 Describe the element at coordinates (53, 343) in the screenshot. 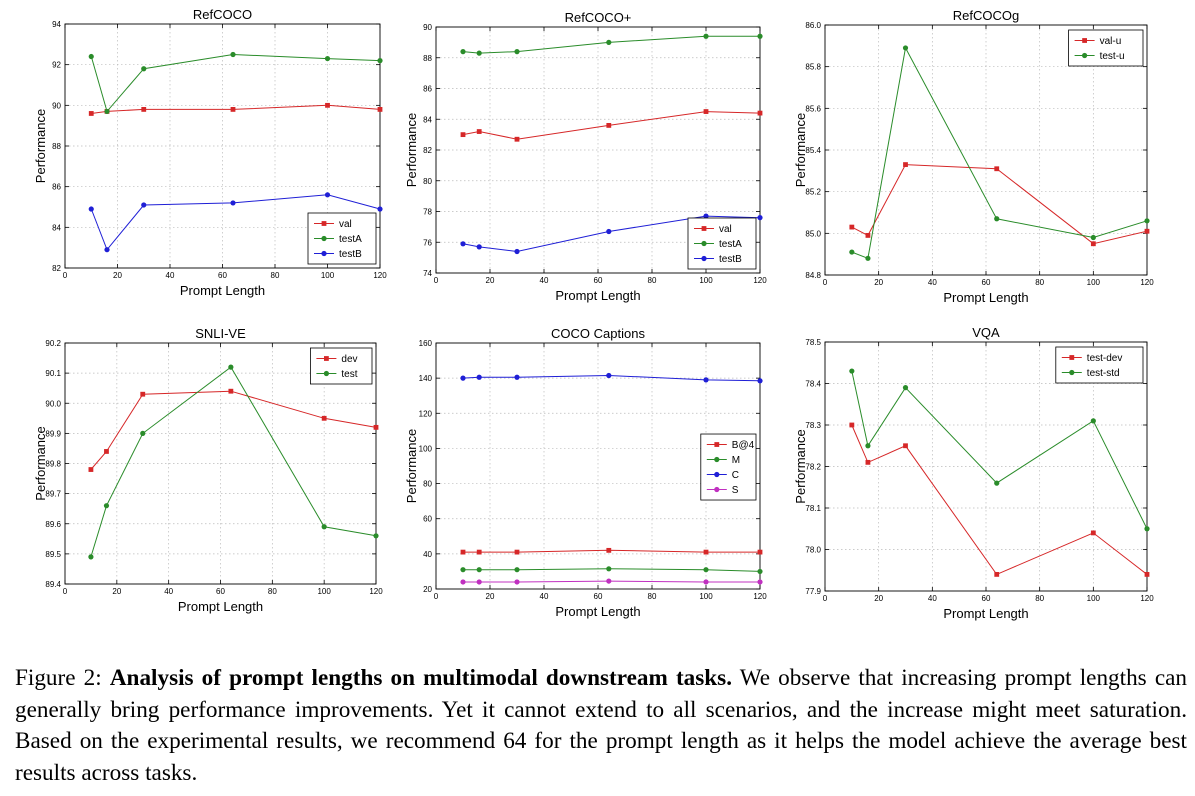

I see `y-tick-label: 90.2` at that location.